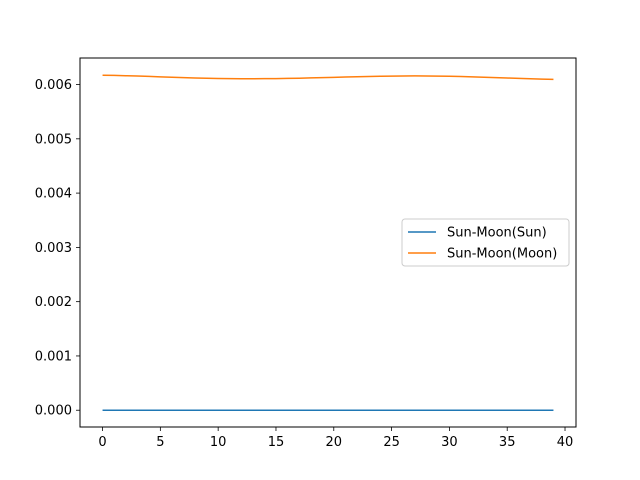 Image resolution: width=640 pixels, height=480 pixels. I want to click on x-axis: 0 5 10 15 20 25 30 35 40, so click(335, 438).